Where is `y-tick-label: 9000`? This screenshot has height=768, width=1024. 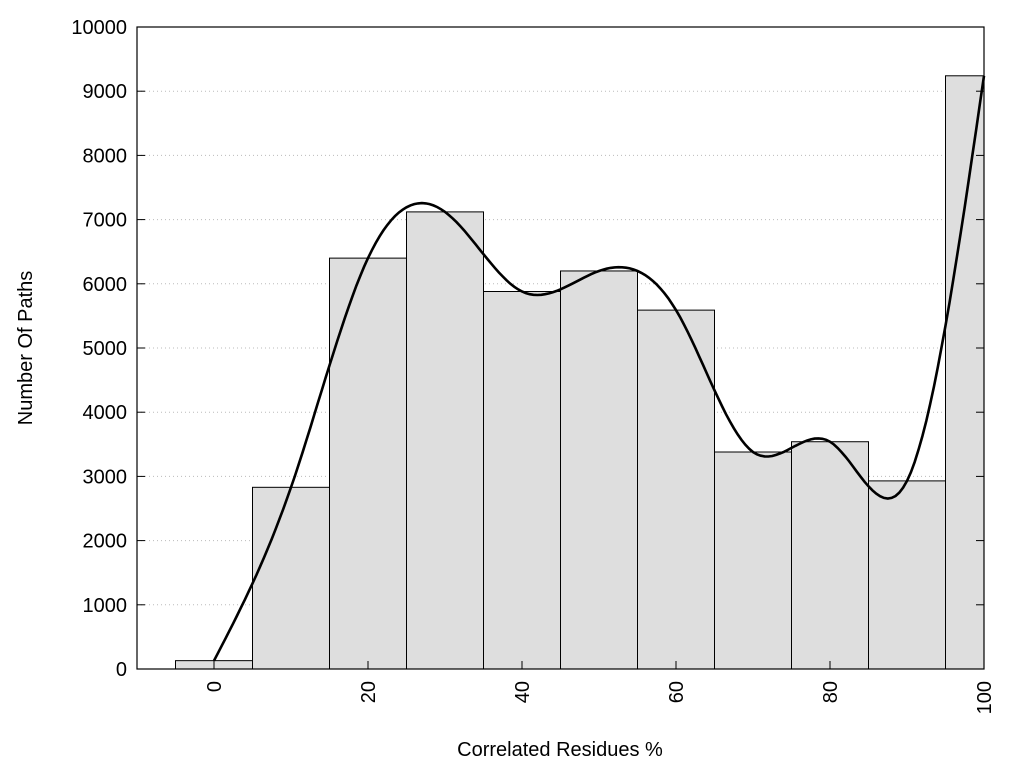
y-tick-label: 9000 is located at coordinates (105, 92).